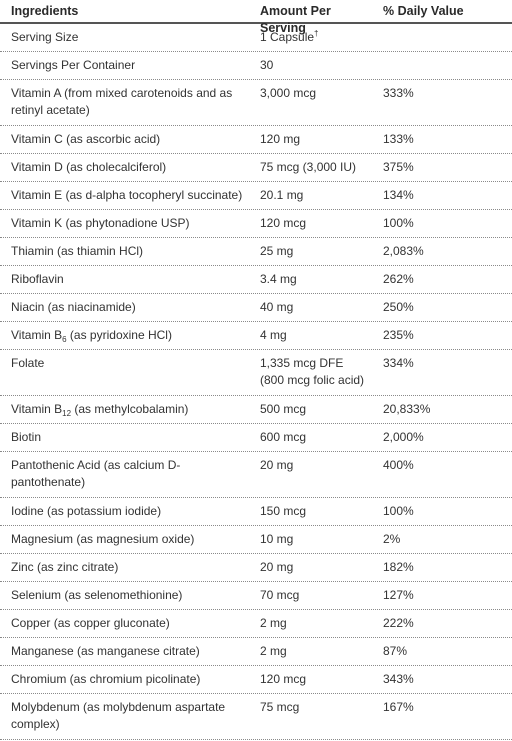 The image size is (512, 741). What do you see at coordinates (283, 409) in the screenshot?
I see `amount-value: 500 mcg` at bounding box center [283, 409].